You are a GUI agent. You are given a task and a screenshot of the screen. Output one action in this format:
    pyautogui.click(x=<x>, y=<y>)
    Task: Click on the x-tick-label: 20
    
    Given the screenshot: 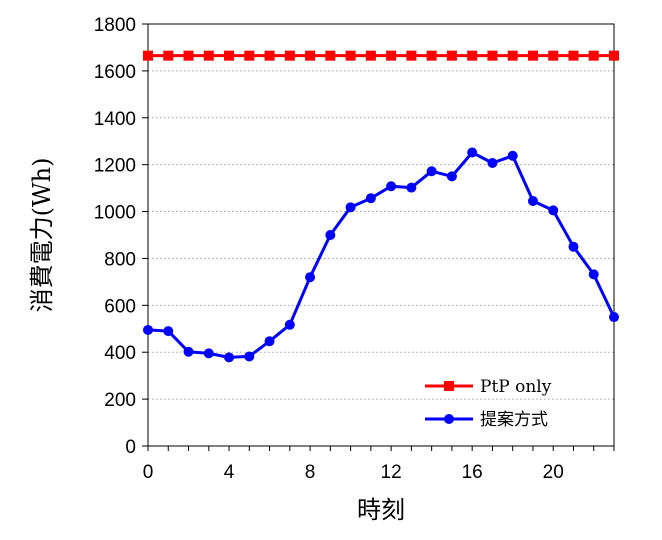 What is the action you would take?
    pyautogui.click(x=553, y=472)
    